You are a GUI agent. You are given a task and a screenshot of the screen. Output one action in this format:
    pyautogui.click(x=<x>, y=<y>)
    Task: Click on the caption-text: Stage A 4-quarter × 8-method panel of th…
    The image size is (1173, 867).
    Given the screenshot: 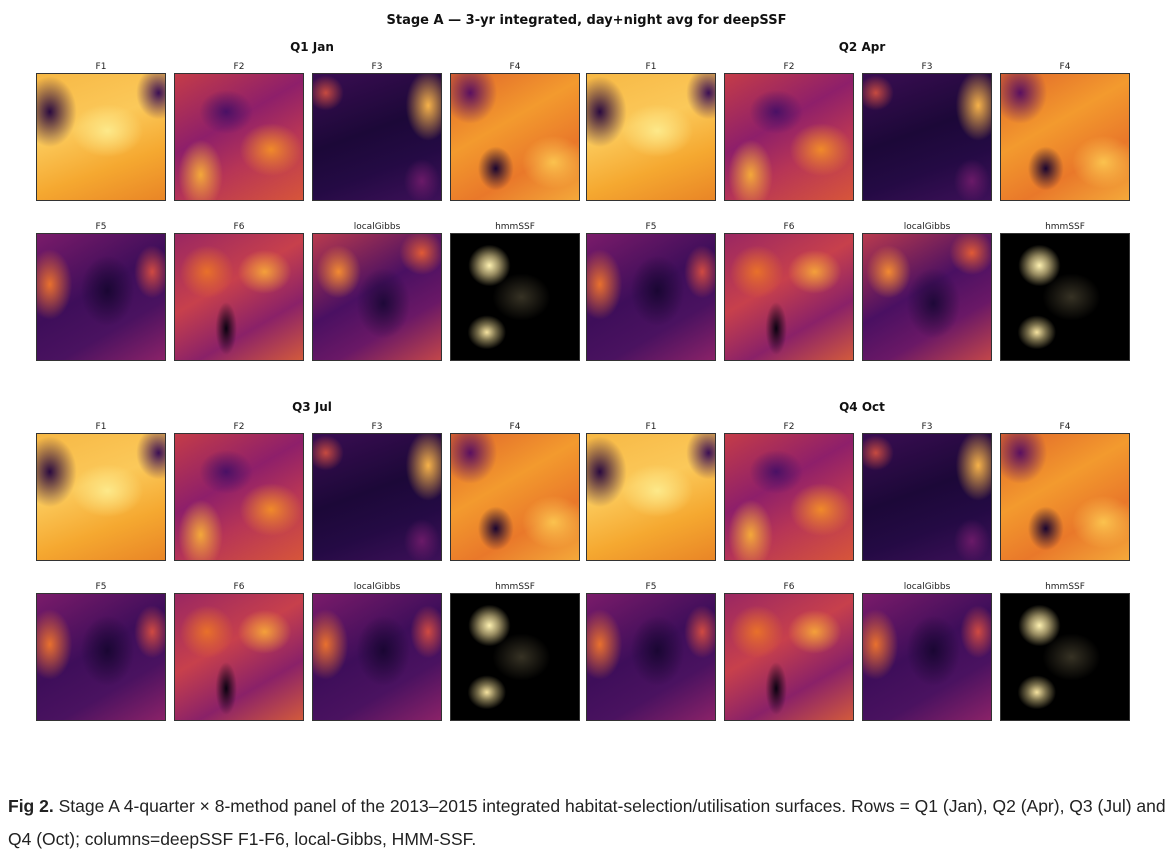 What is the action you would take?
    pyautogui.click(x=587, y=822)
    